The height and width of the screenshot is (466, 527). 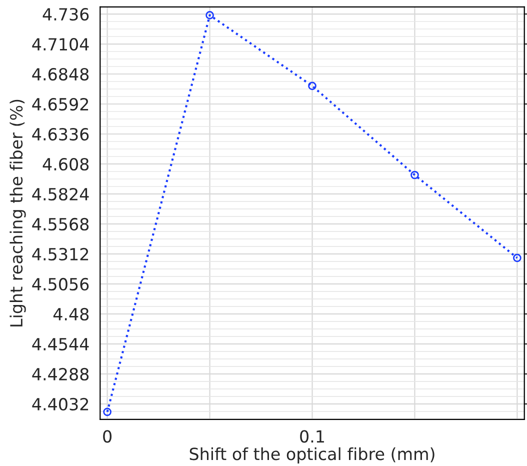 I want to click on y-tick-label: 4.6592, so click(x=60, y=104).